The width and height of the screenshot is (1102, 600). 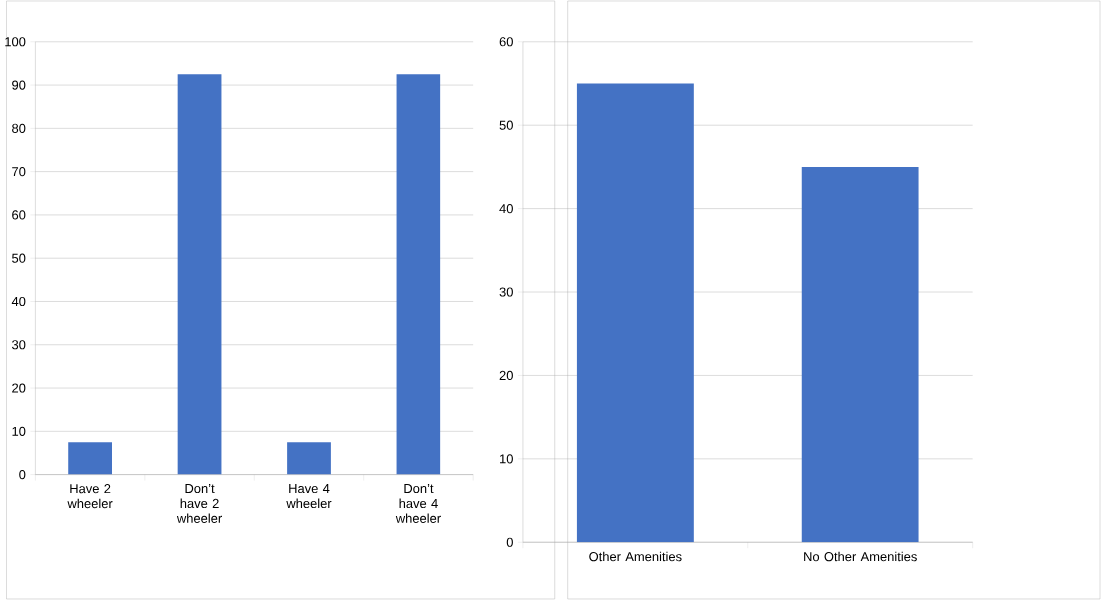 I want to click on x-tick-label: Don’t have 4 wheeler, so click(x=418, y=503).